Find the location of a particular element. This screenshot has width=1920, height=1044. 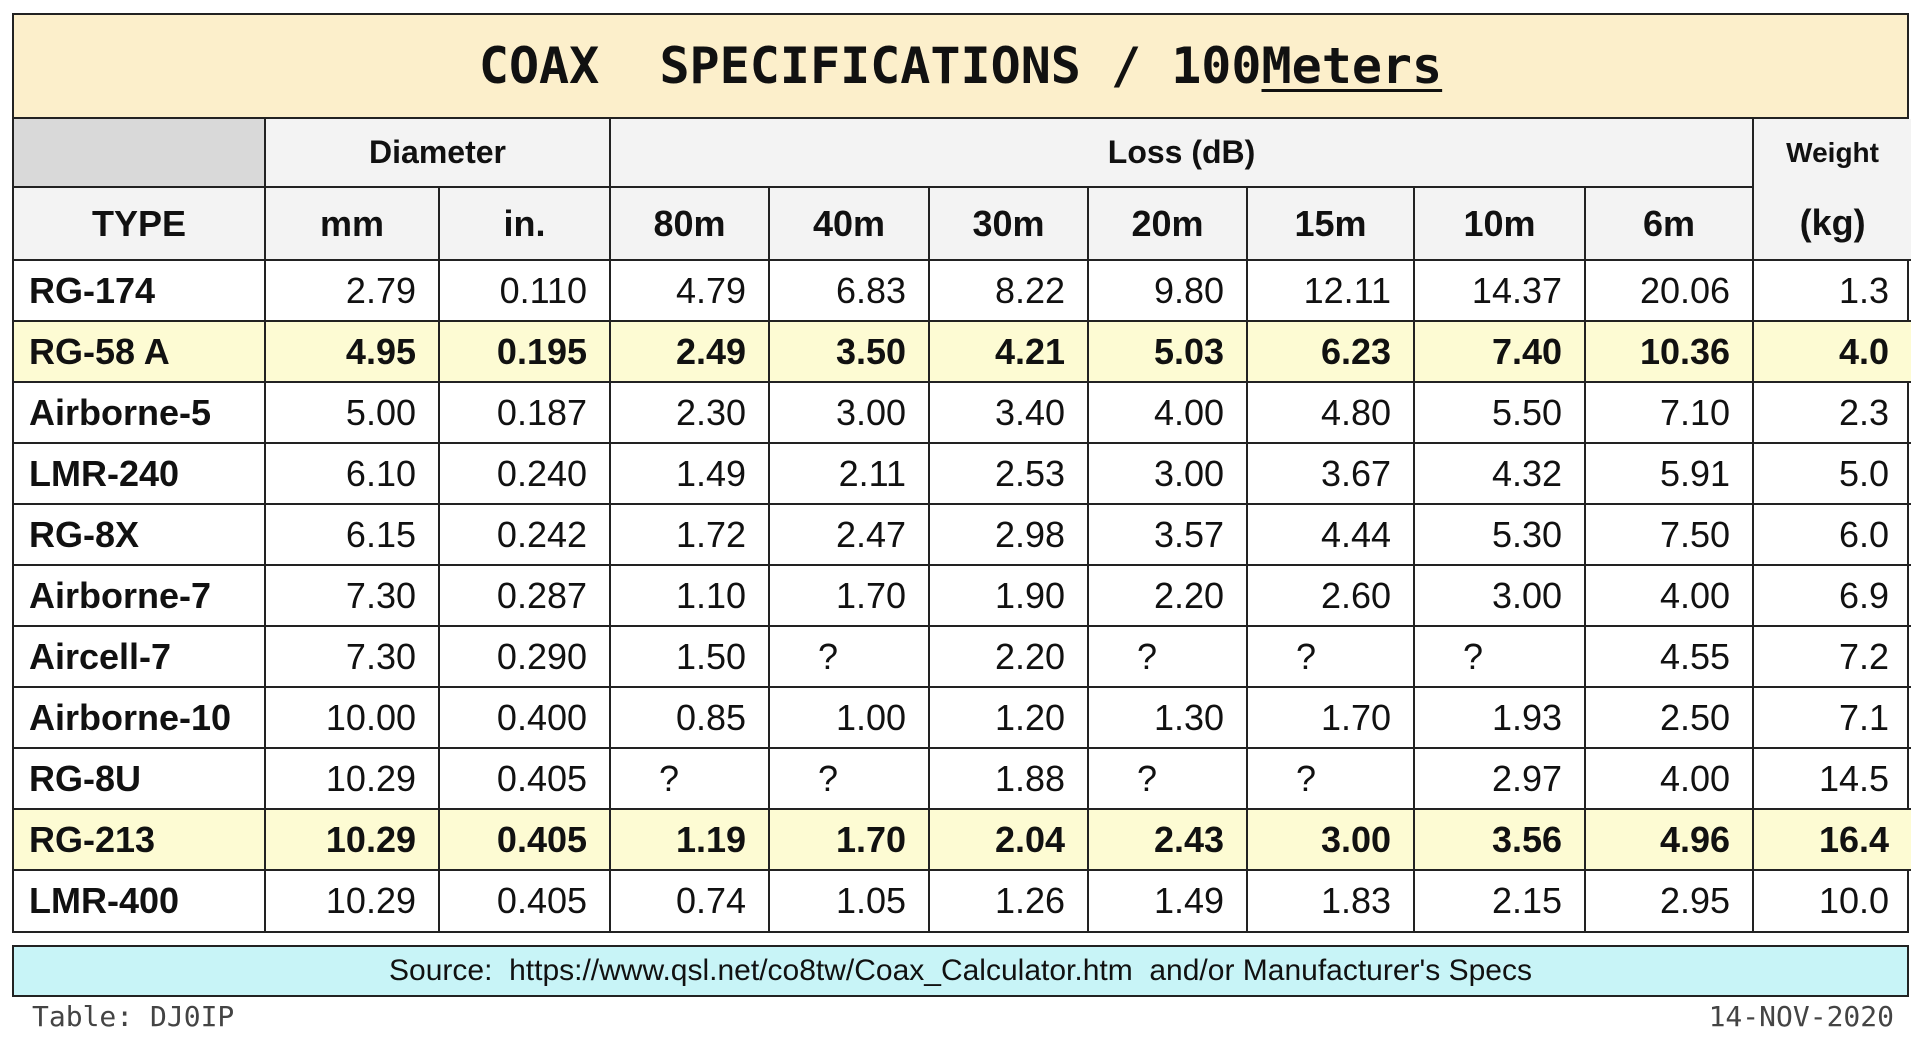

credit: Table: DJ0IP is located at coordinates (133, 1016).